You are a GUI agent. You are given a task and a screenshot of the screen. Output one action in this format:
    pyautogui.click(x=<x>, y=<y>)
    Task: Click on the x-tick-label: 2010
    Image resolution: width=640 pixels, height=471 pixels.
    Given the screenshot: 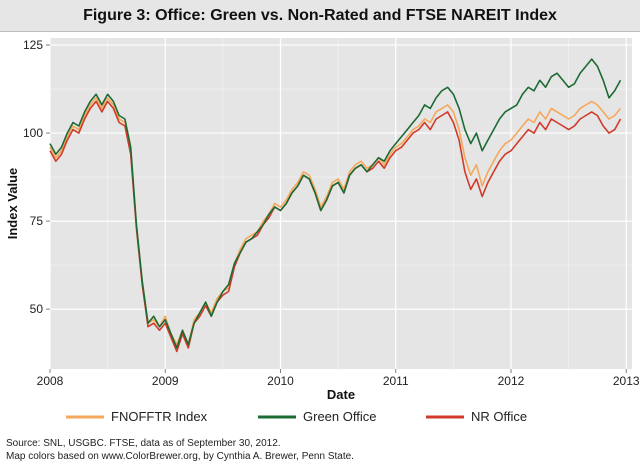 What is the action you would take?
    pyautogui.click(x=280, y=381)
    